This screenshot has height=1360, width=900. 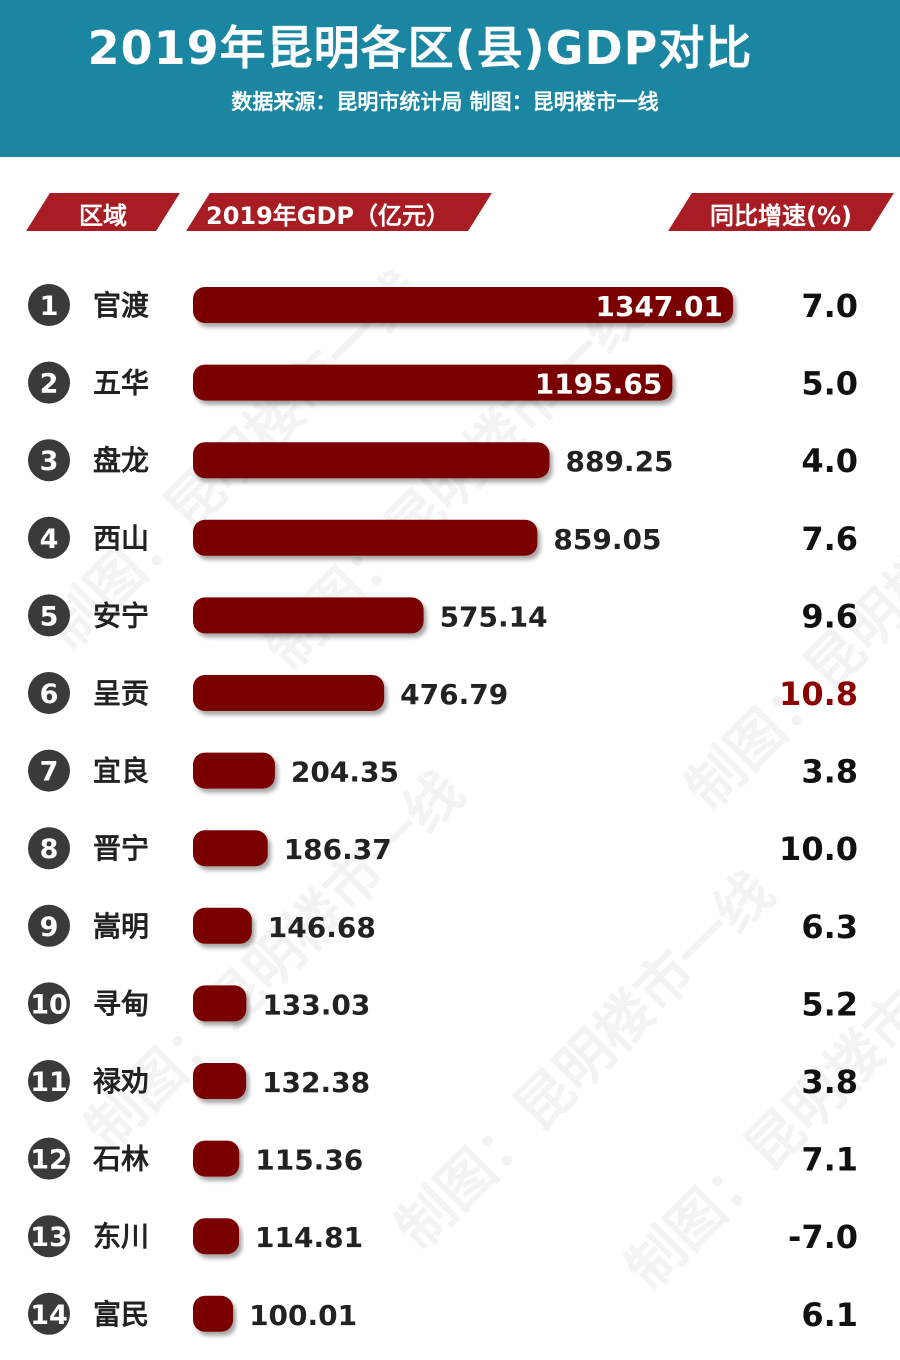 What do you see at coordinates (829, 616) in the screenshot?
I see `growth-rate-label: 9.6` at bounding box center [829, 616].